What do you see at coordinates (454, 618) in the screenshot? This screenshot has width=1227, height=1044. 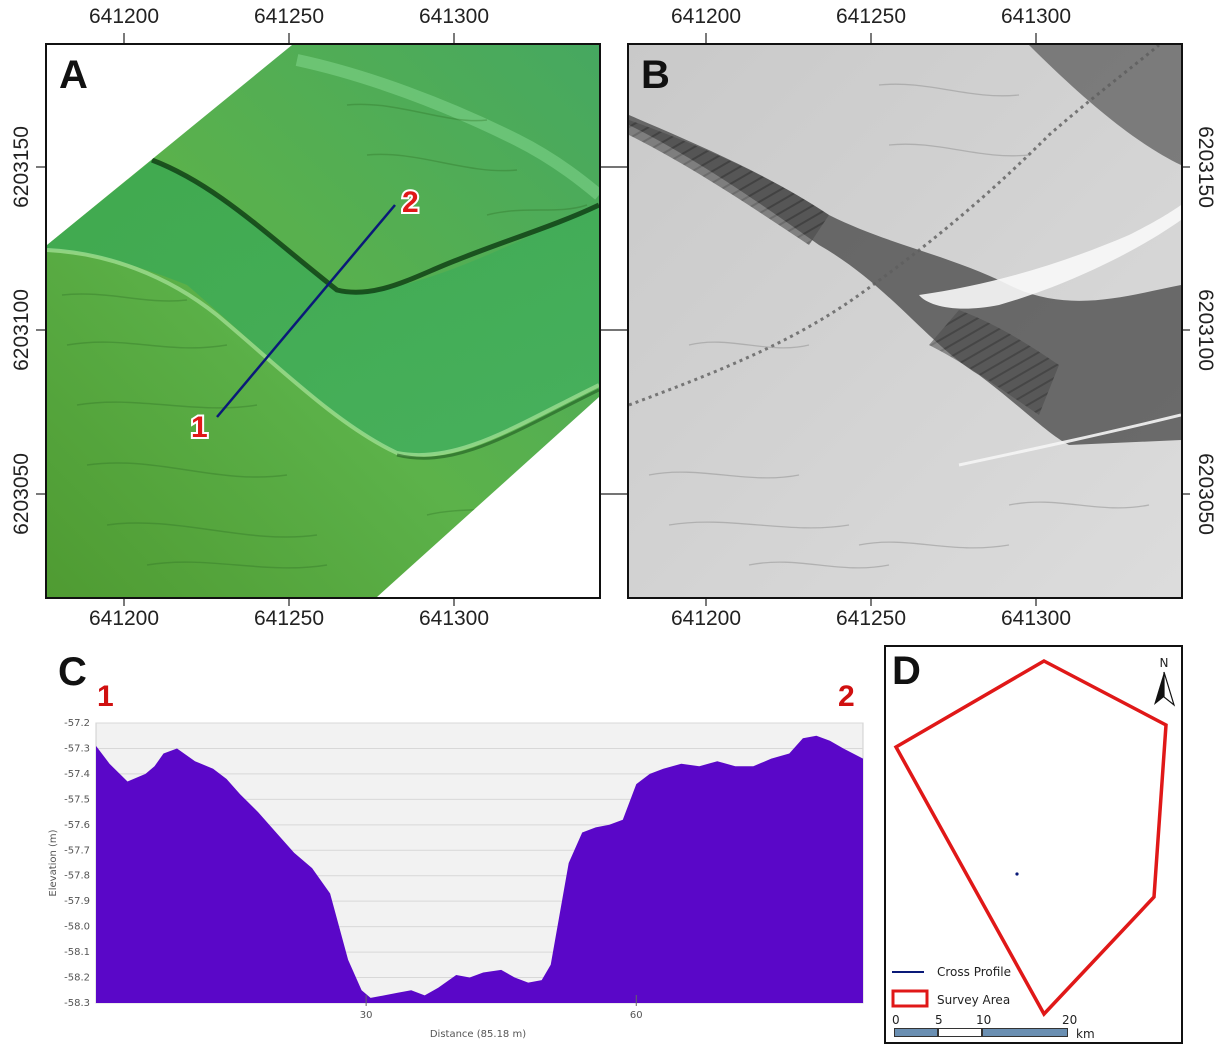 I see `map-a-bottom-x-tick: 641300` at bounding box center [454, 618].